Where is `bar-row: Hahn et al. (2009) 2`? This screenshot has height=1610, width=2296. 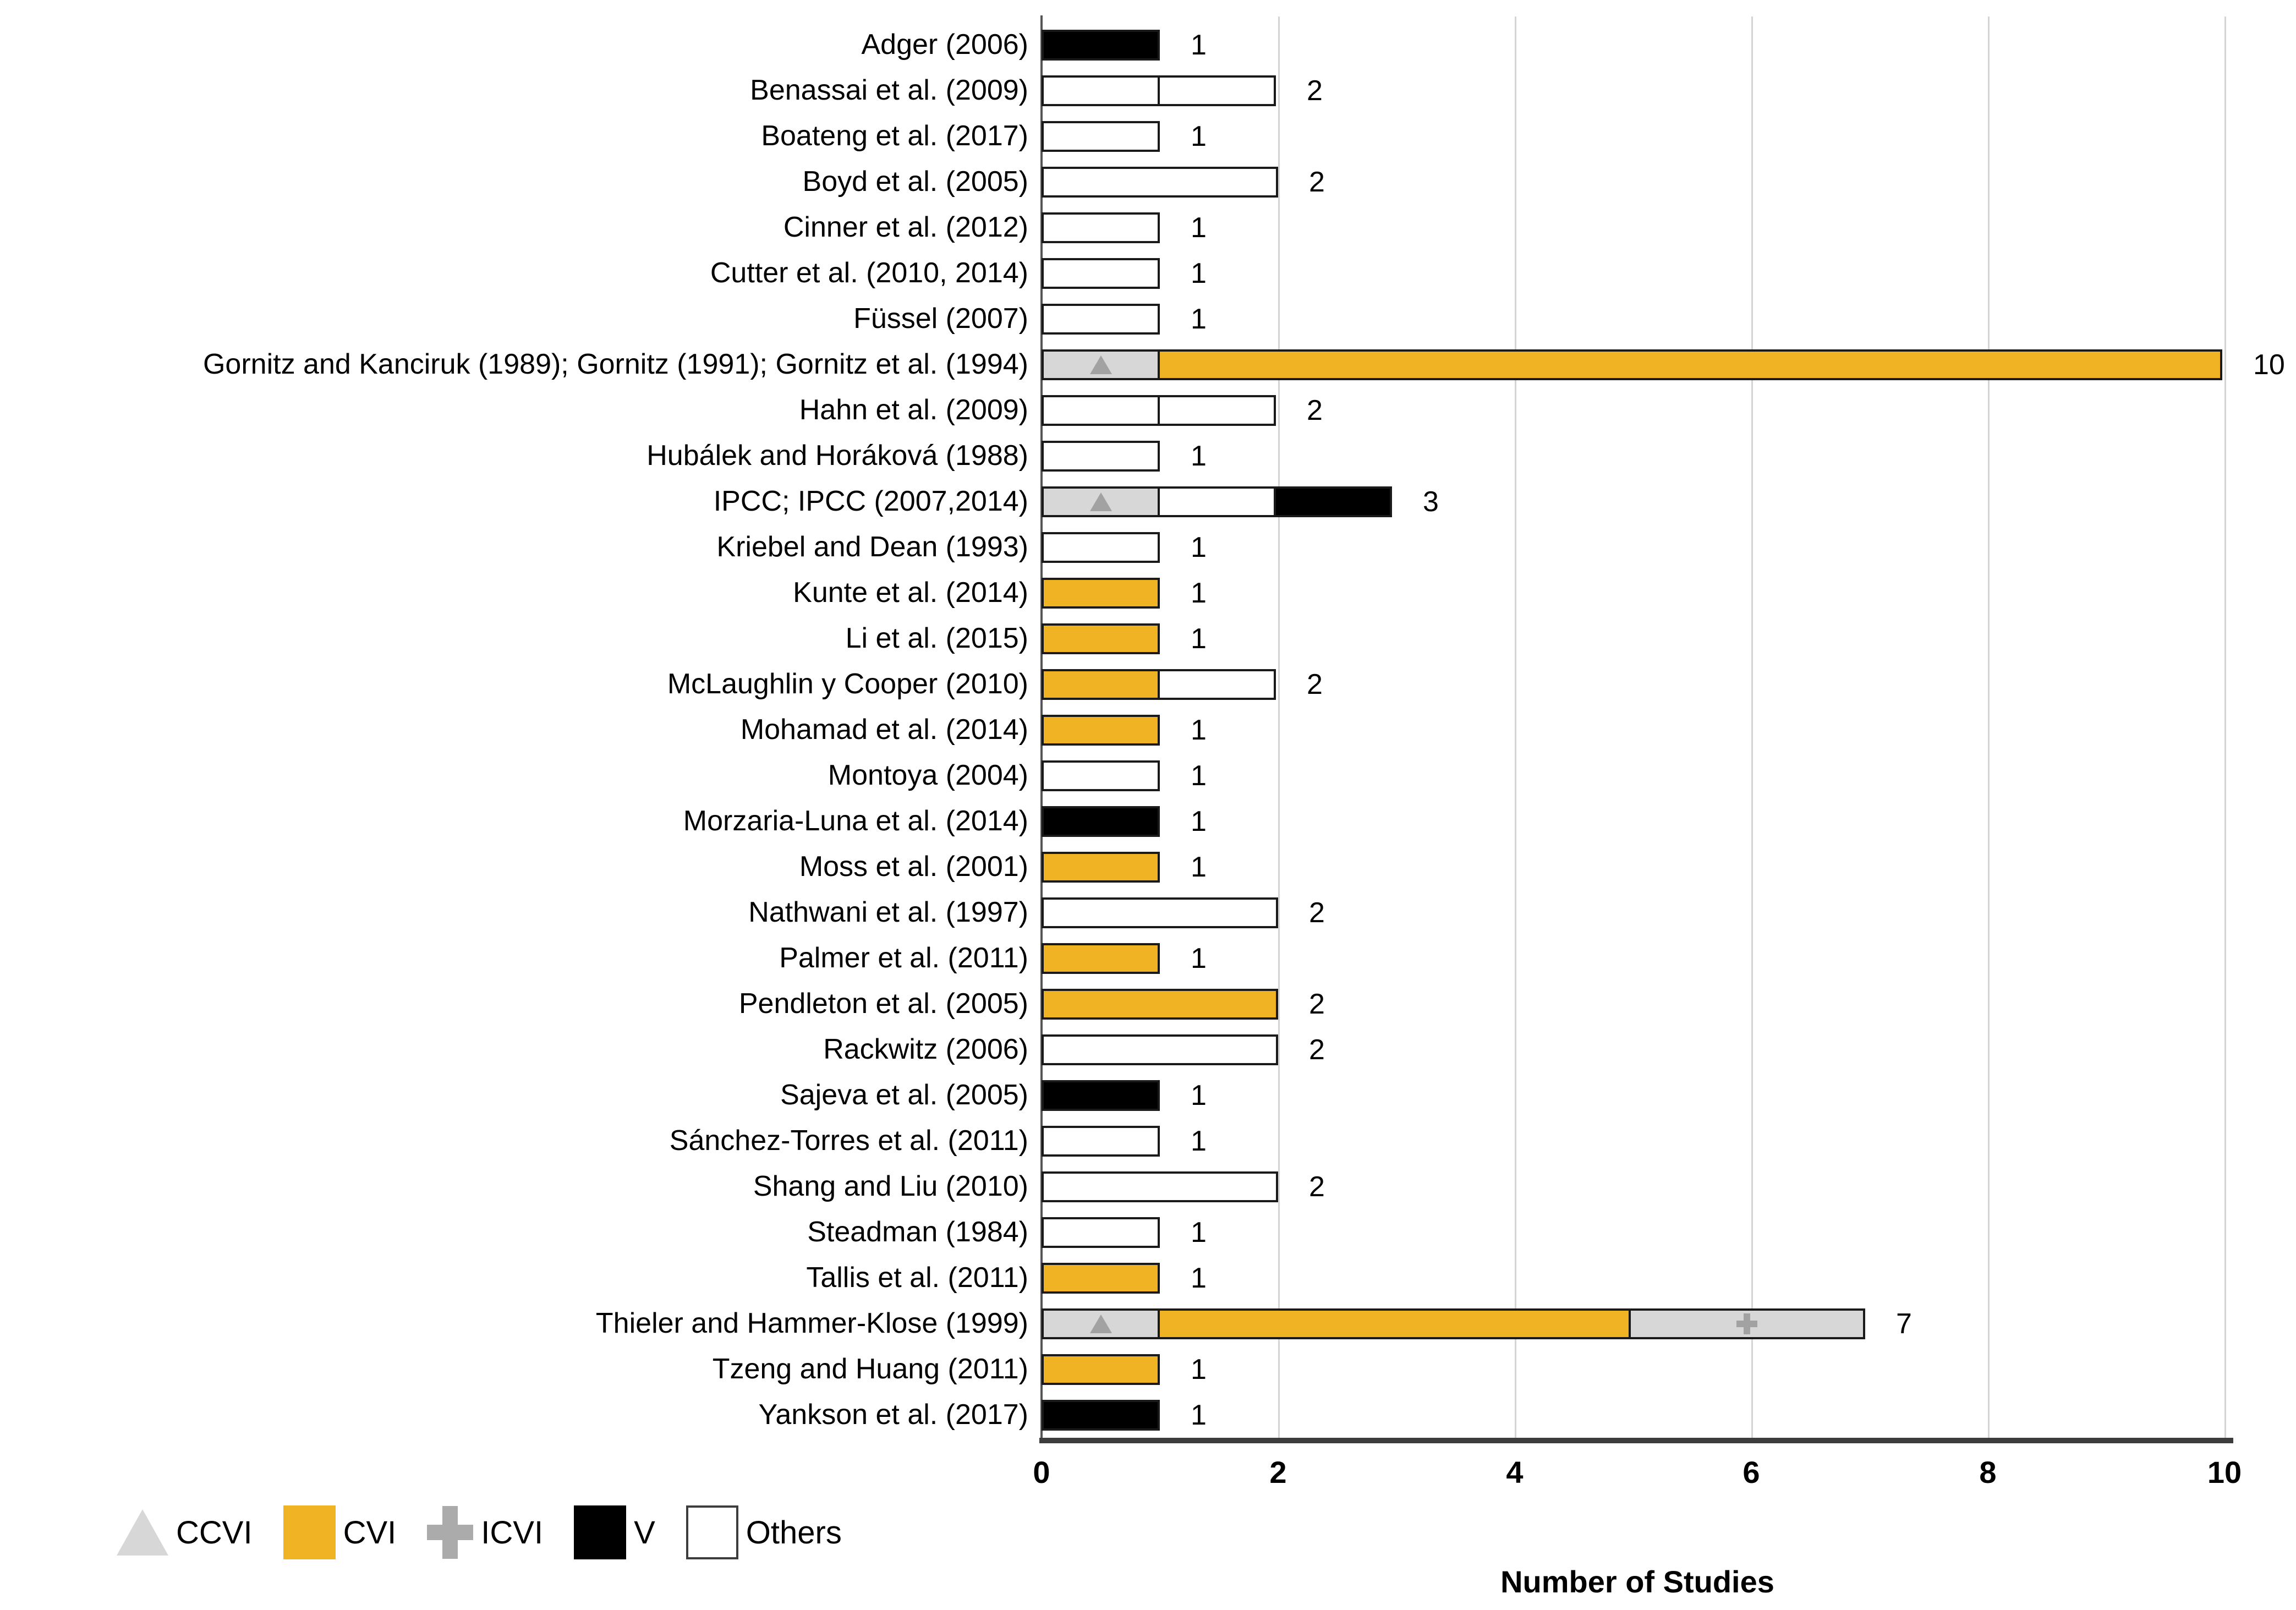 bar-row: Hahn et al. (2009) 2 is located at coordinates (1148, 410).